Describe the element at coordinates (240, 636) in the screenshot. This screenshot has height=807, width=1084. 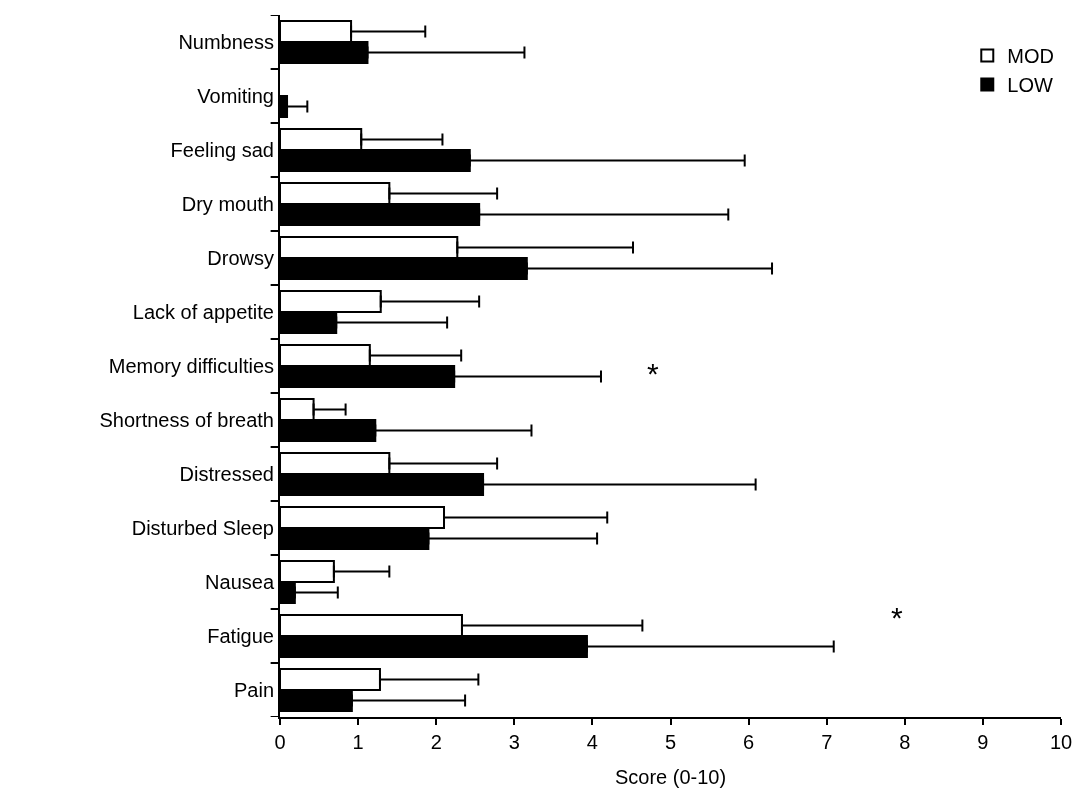
I see `y-tick-label: Fatigue` at that location.